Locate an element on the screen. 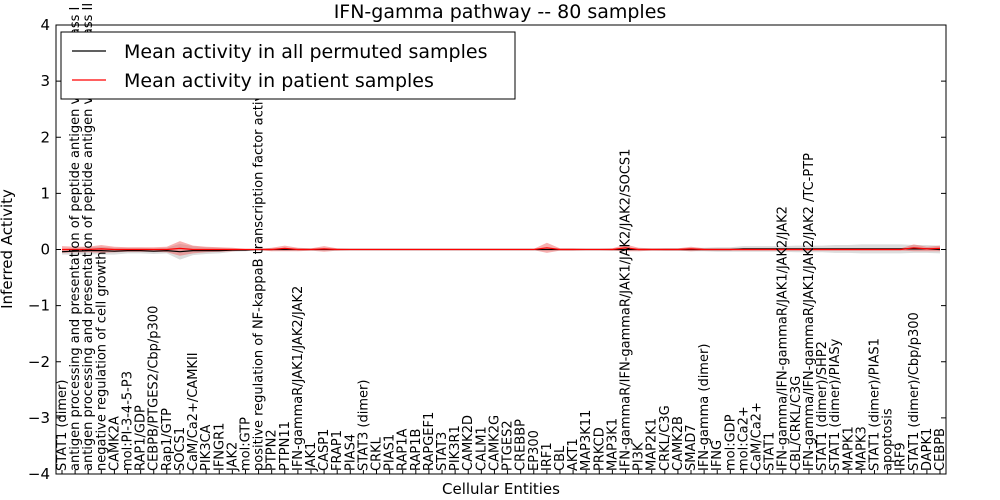  category-label: DAPK1 is located at coordinates (927, 449).